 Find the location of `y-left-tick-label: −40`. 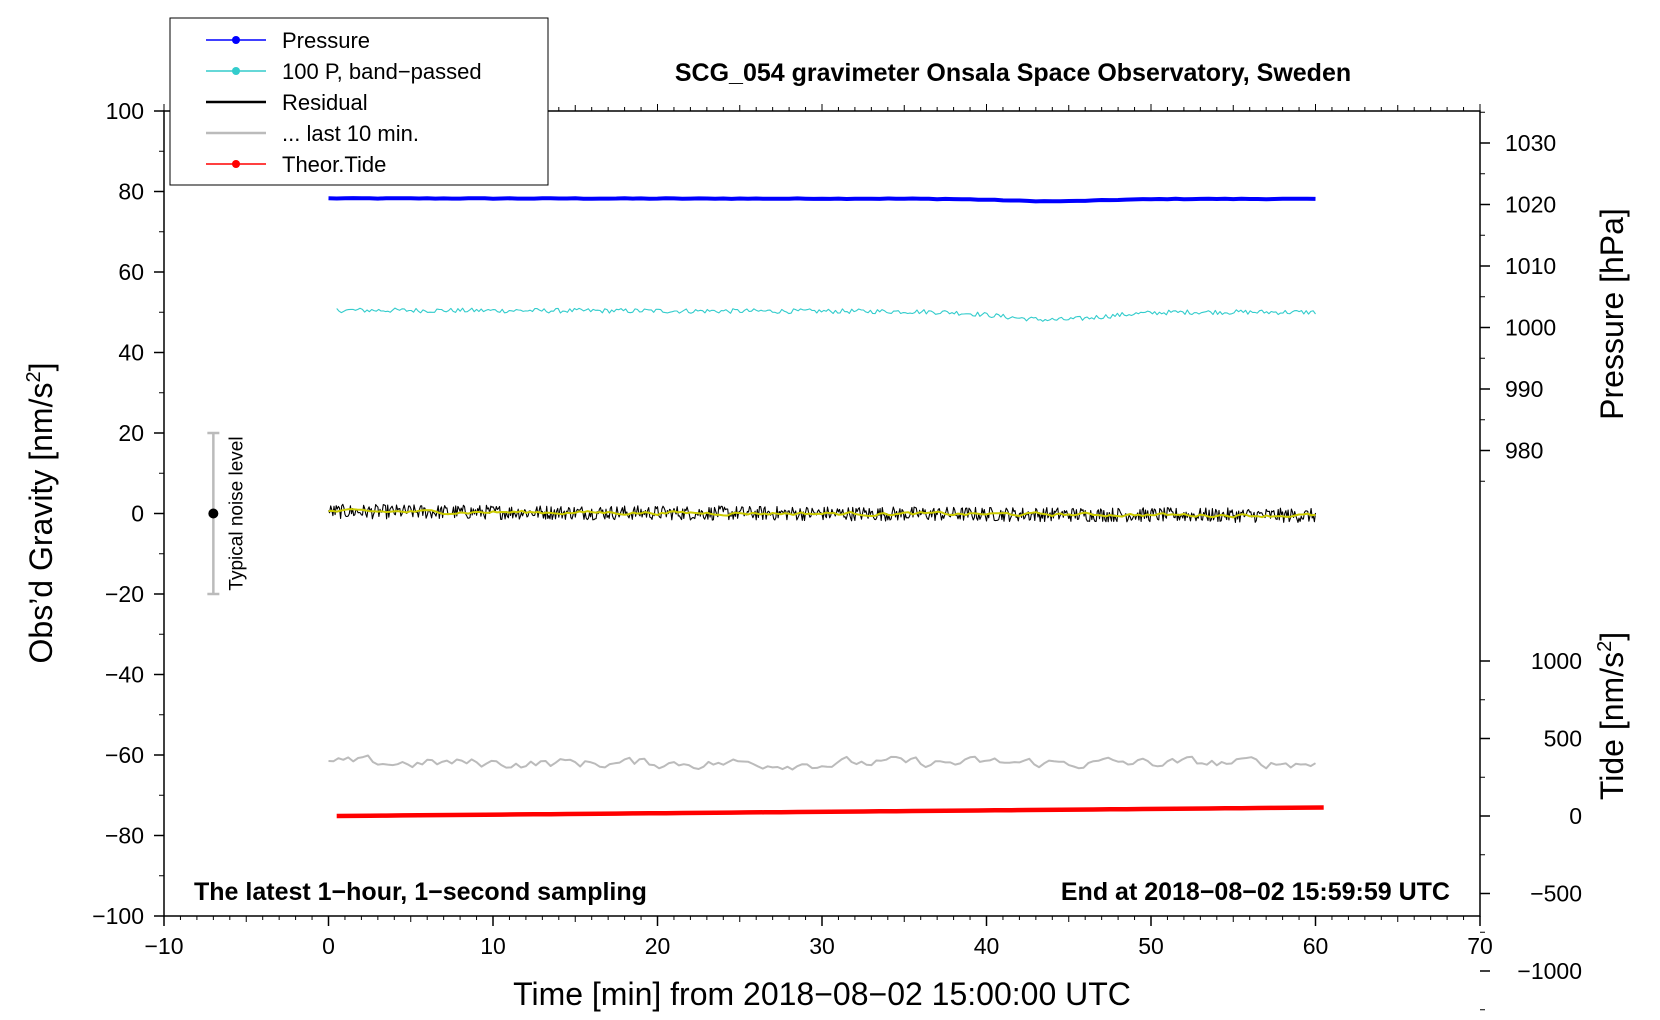

y-left-tick-label: −40 is located at coordinates (124, 675).